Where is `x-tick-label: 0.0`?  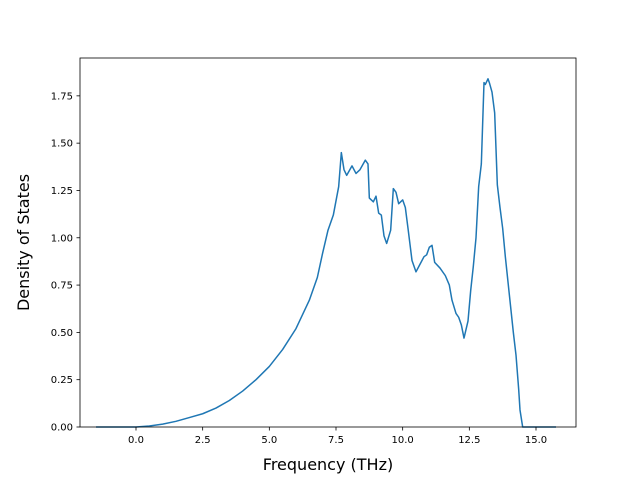 x-tick-label: 0.0 is located at coordinates (136, 440).